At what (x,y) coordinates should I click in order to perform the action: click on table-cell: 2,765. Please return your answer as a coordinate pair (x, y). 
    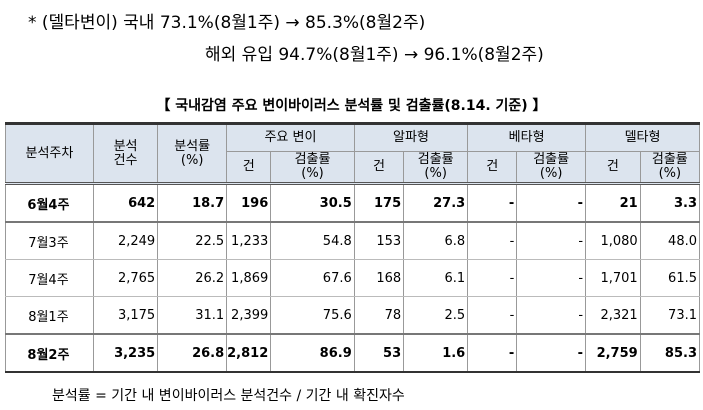
    Looking at the image, I should click on (125, 278).